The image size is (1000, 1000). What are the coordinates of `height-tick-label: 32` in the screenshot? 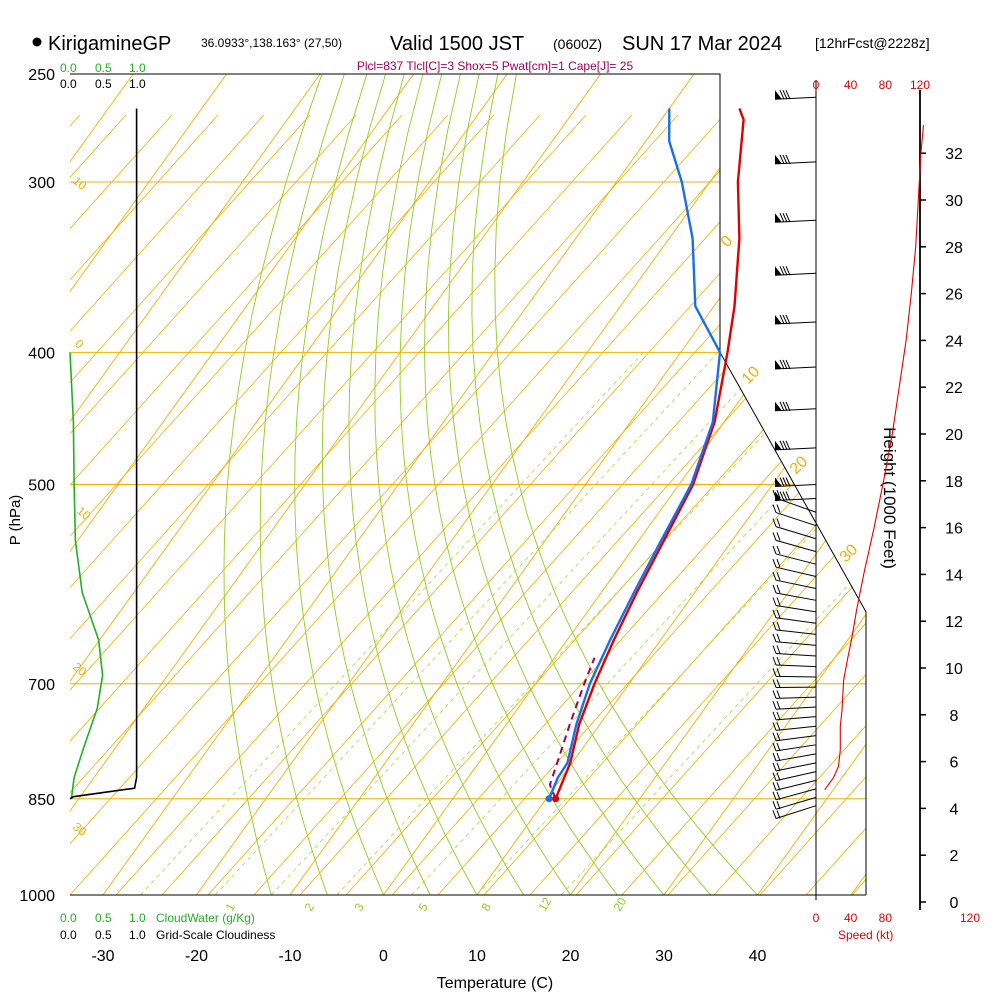 It's located at (954, 154).